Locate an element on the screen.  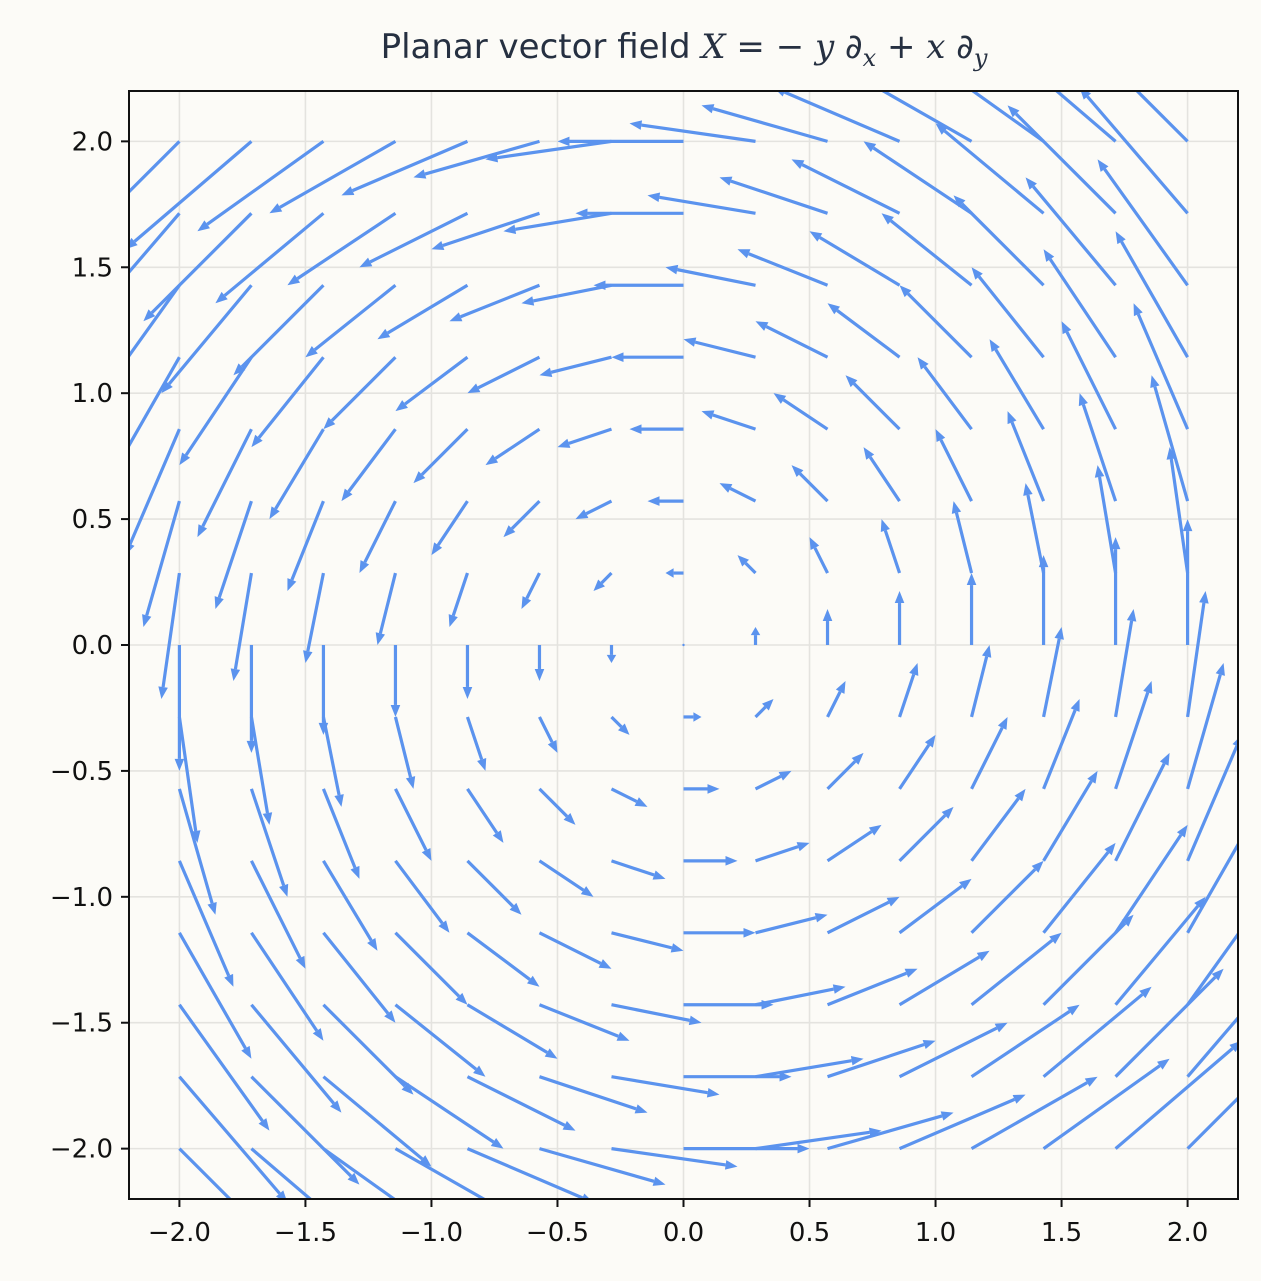
vector-arrow-zero is located at coordinates (683, 645).